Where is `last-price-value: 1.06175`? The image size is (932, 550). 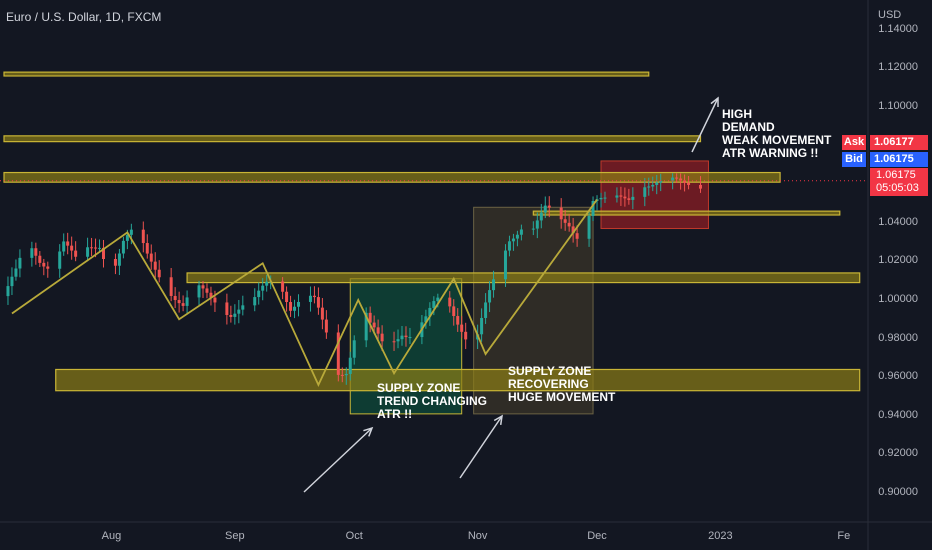 last-price-value: 1.06175 is located at coordinates (896, 175).